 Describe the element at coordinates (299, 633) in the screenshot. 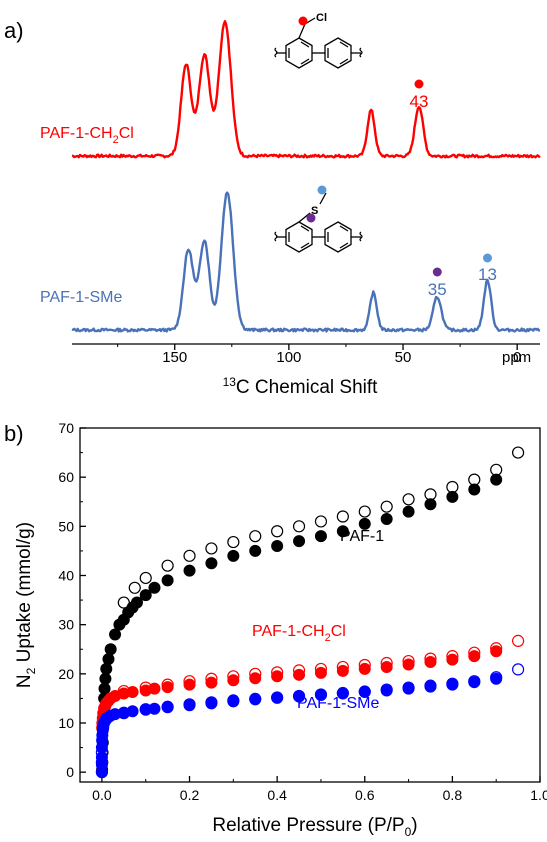

I see `series-label-paf1-ch2cl: PAF-1-CH2Cl` at that location.